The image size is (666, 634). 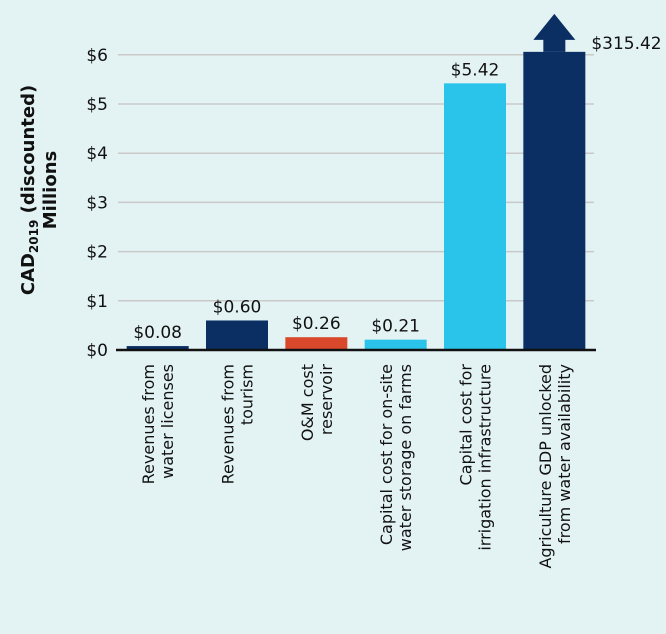 I want to click on category-label: O&M cost reservoir, so click(x=317, y=403).